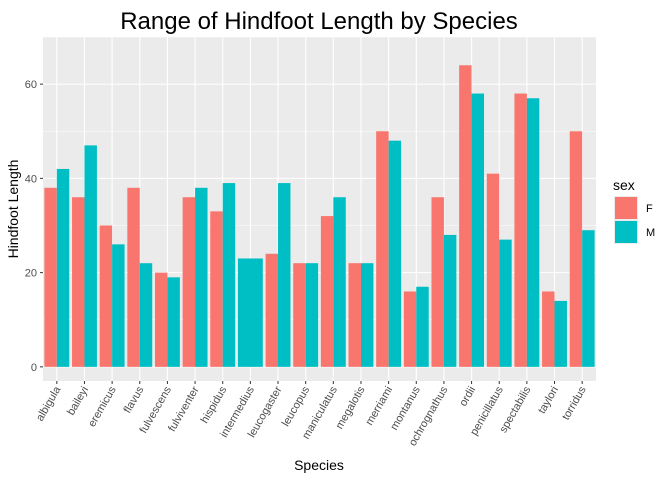 This screenshot has width=672, height=480. Describe the element at coordinates (327, 291) in the screenshot. I see `bar-maniculatus-f` at that location.